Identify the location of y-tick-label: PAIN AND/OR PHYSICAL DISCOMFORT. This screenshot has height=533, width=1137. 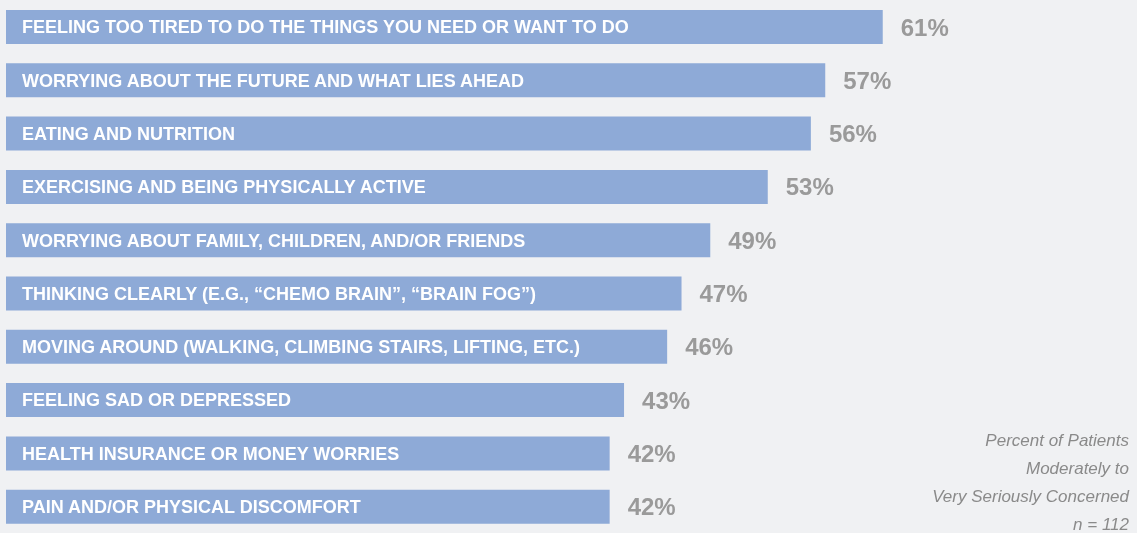
(191, 507).